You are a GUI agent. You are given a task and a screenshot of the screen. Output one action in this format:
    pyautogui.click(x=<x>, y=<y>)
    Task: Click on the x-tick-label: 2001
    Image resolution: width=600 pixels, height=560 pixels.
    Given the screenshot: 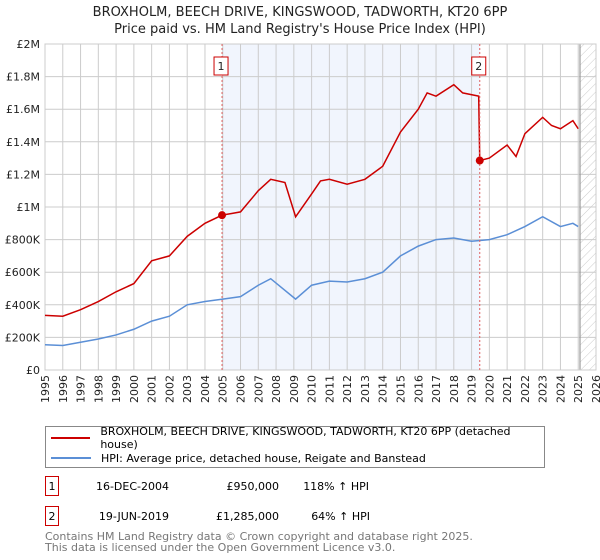 What is the action you would take?
    pyautogui.click(x=152, y=389)
    